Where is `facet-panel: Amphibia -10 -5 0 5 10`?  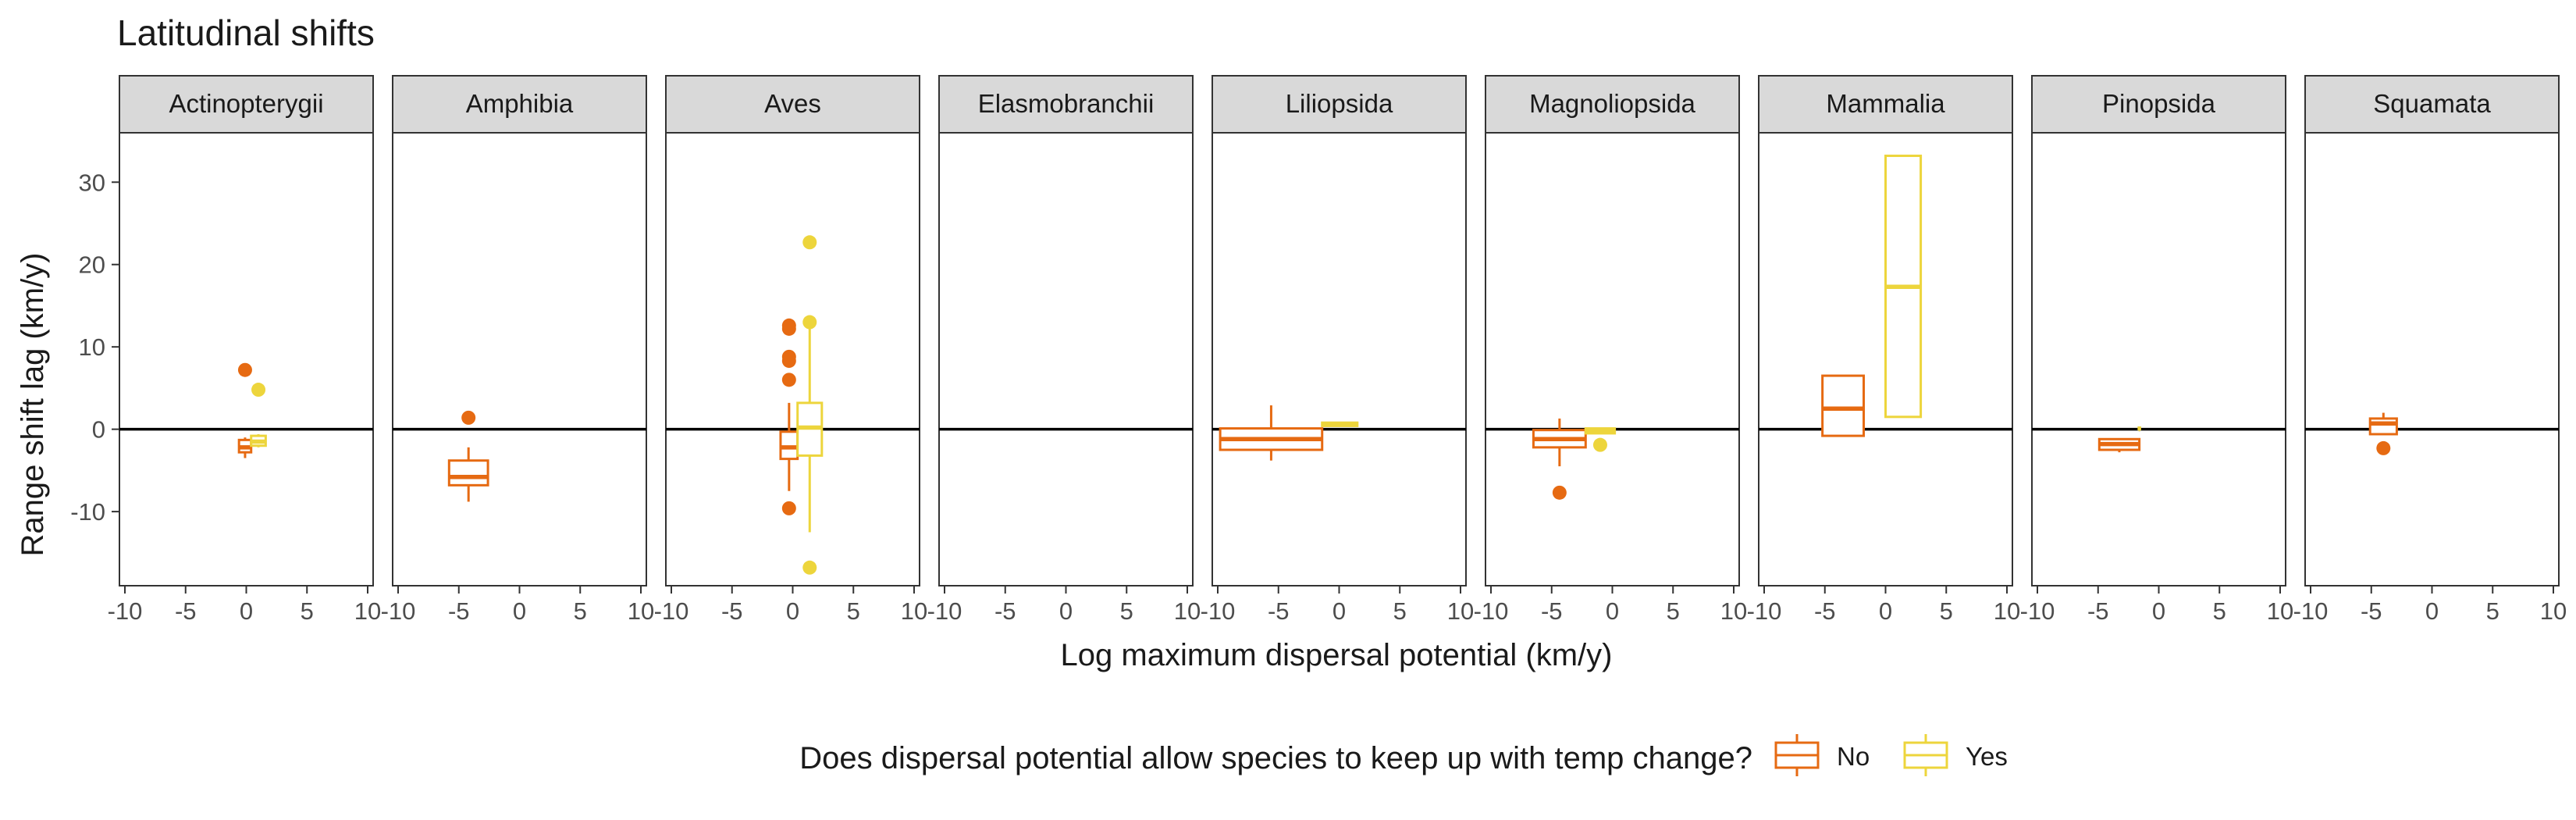 facet-panel: Amphibia -10 -5 0 5 10 is located at coordinates (517, 350).